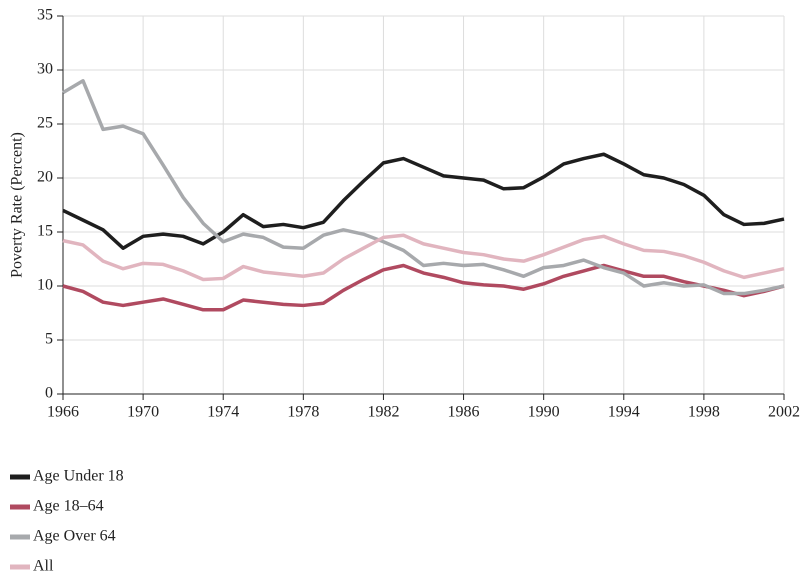  What do you see at coordinates (63, 412) in the screenshot?
I see `x-tick-label: 1966` at bounding box center [63, 412].